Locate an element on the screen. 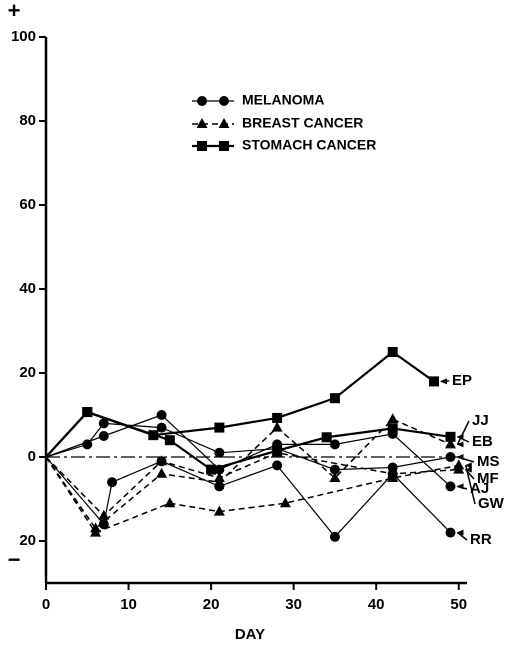  series-label: MF is located at coordinates (488, 478).